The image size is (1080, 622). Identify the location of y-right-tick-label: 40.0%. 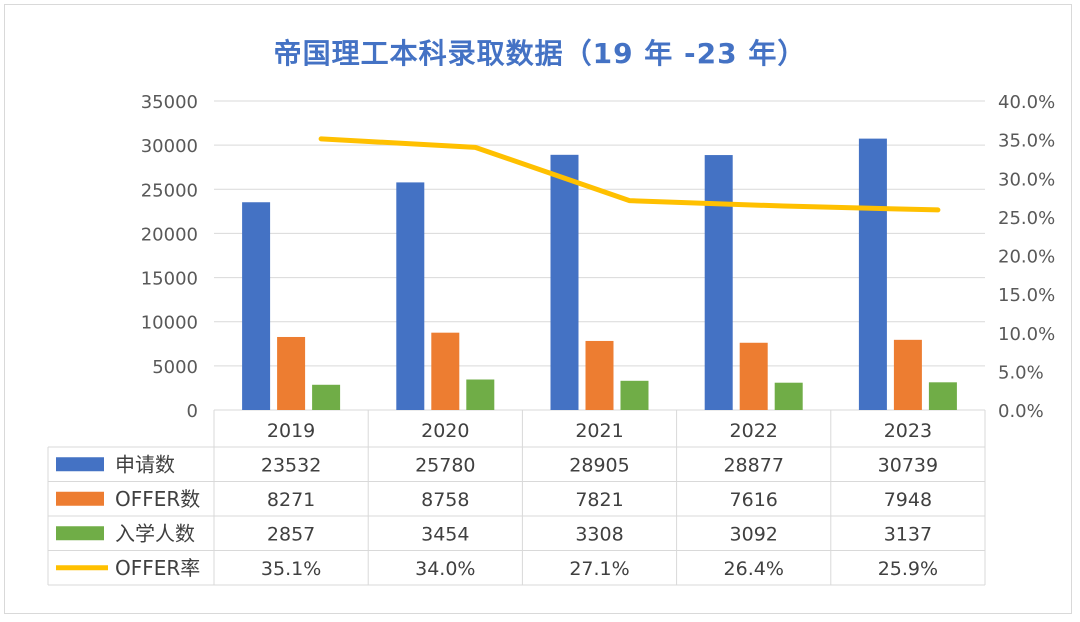
(1026, 102).